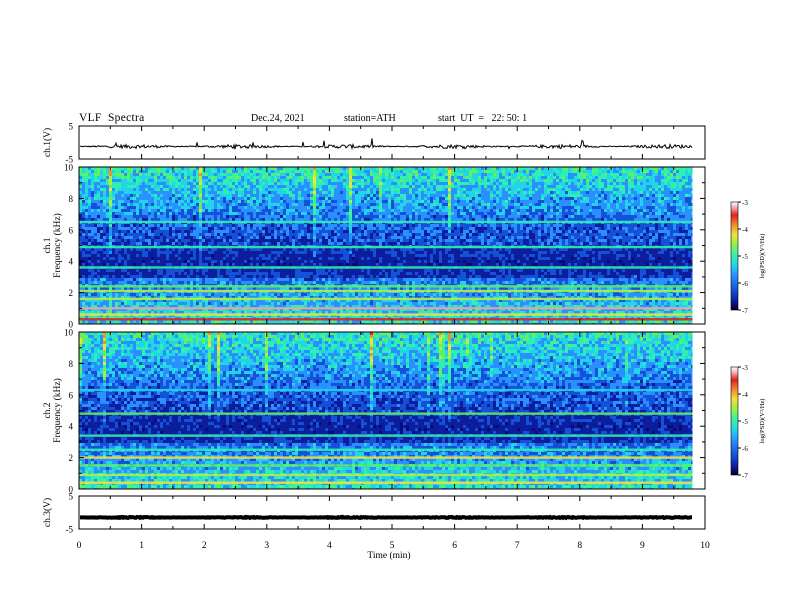 Image resolution: width=792 pixels, height=612 pixels. I want to click on ch2-spectrogram-ytick-label-1: 2, so click(71, 458).